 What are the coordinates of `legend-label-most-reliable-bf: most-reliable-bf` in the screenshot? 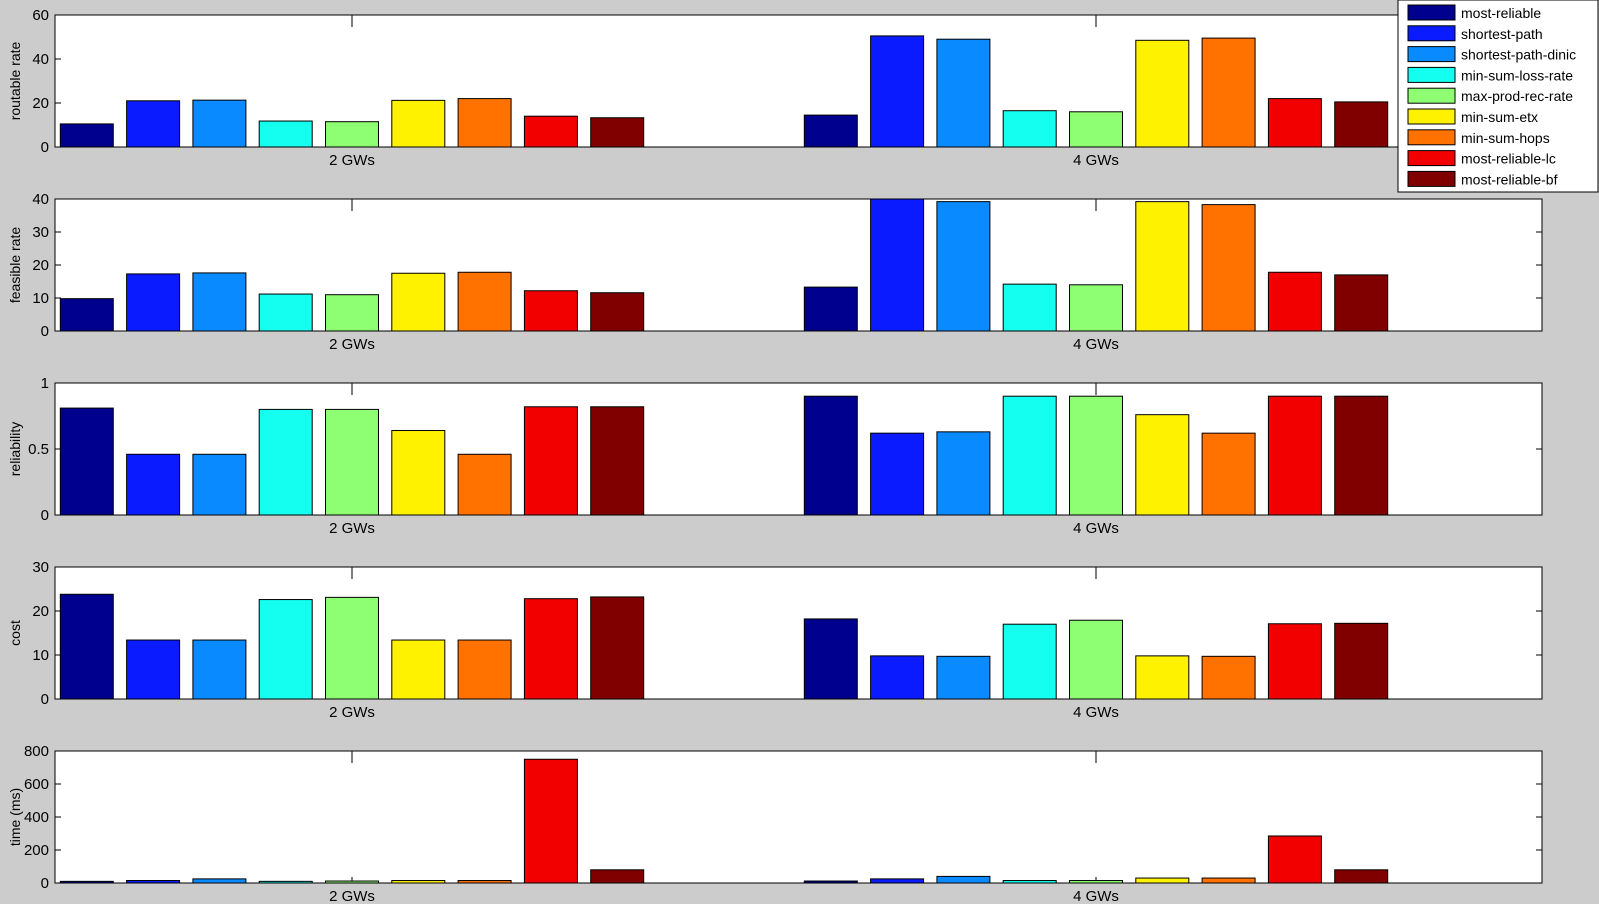 It's located at (1509, 179).